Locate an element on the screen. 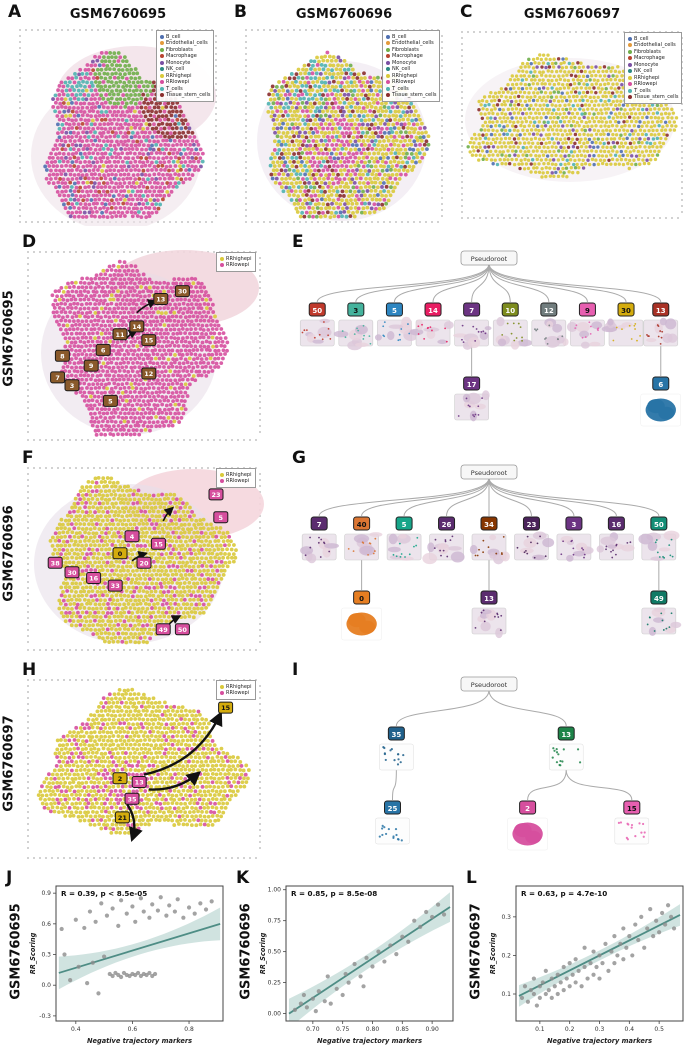 The height and width of the screenshot is (1051, 688). legend-label: RRlowepi is located at coordinates (238, 481).